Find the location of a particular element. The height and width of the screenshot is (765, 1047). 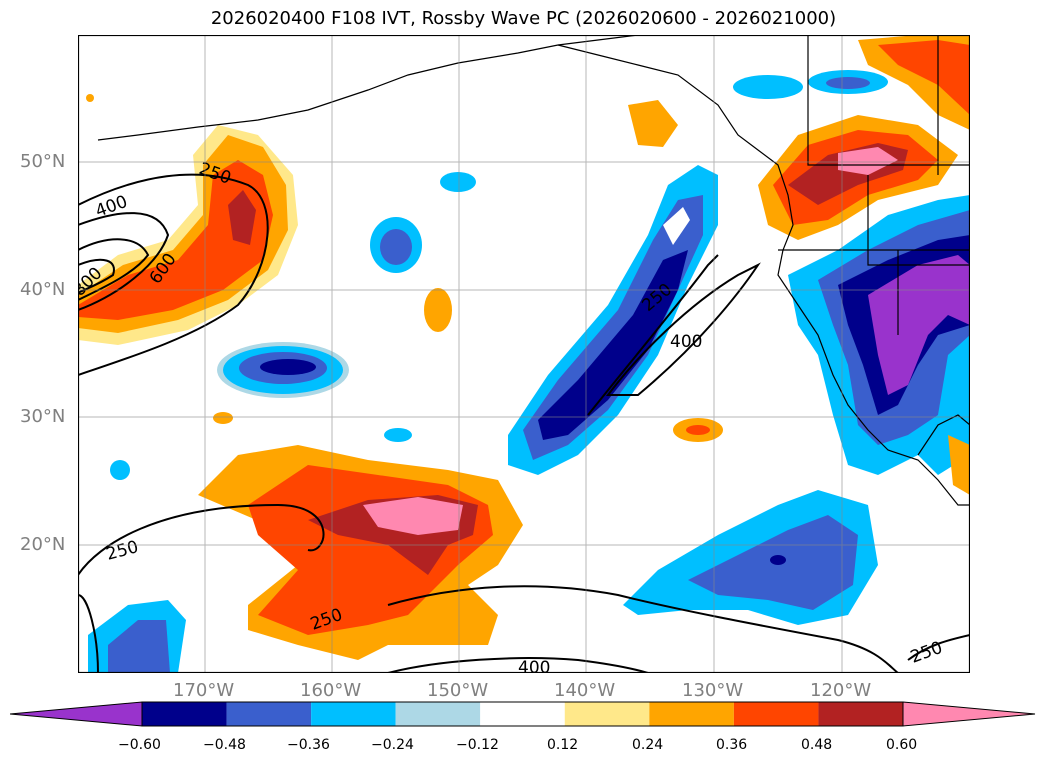

lon-label-160w: 160°W is located at coordinates (331, 690).